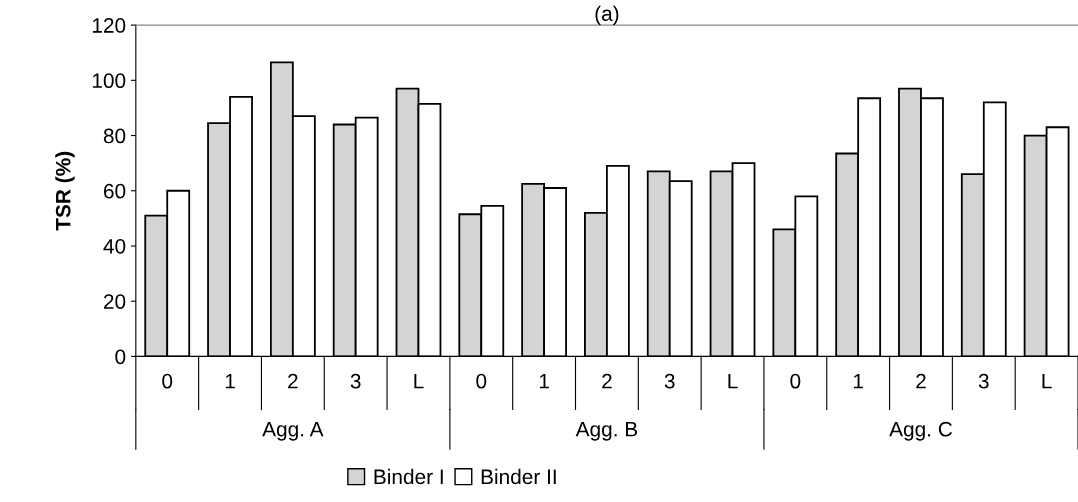 This screenshot has width=1078, height=502. I want to click on legend-label: Binder II, so click(518, 476).